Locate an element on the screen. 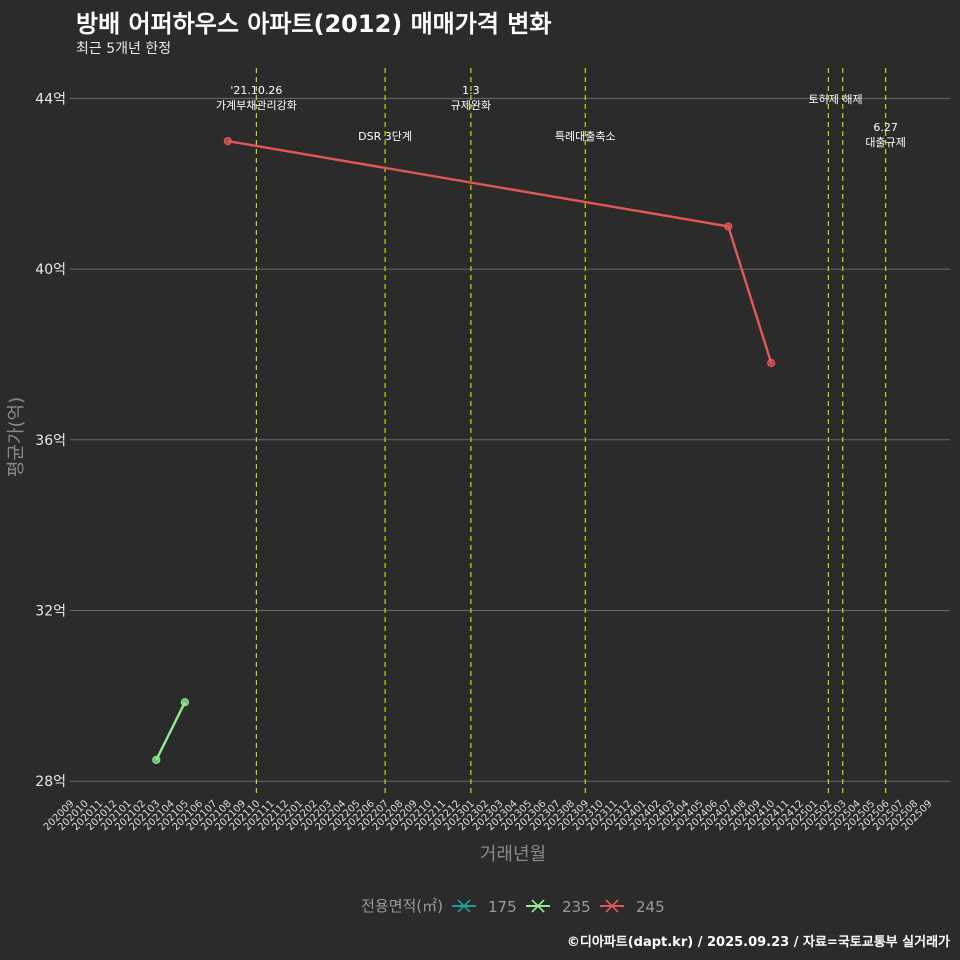 The width and height of the screenshot is (960, 960). legend-label-245: 245 is located at coordinates (650, 907).